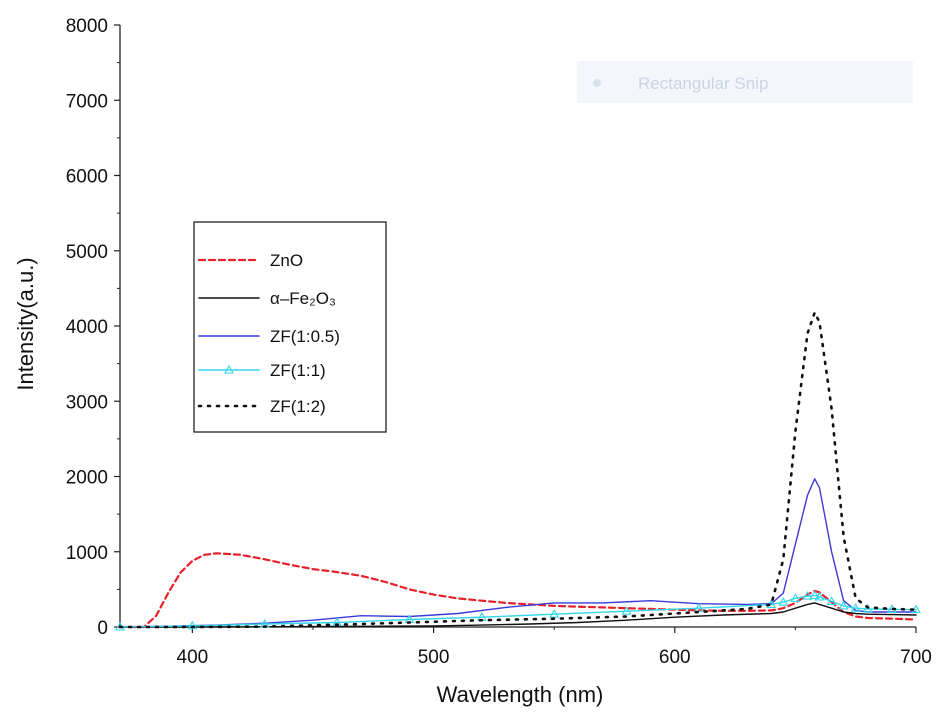 Image resolution: width=936 pixels, height=713 pixels. Describe the element at coordinates (298, 370) in the screenshot. I see `legend-label-4: ZF(1:1)` at that location.